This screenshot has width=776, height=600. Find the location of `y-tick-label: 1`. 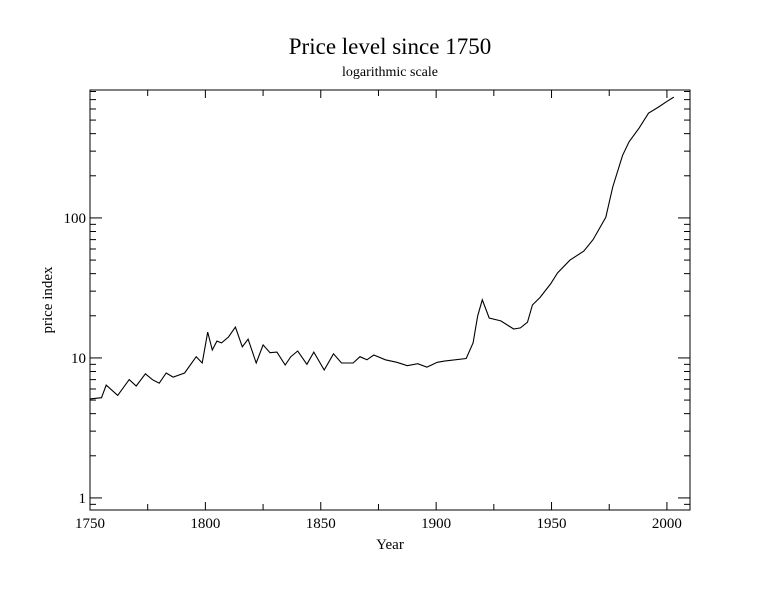

y-tick-label: 1 is located at coordinates (83, 499).